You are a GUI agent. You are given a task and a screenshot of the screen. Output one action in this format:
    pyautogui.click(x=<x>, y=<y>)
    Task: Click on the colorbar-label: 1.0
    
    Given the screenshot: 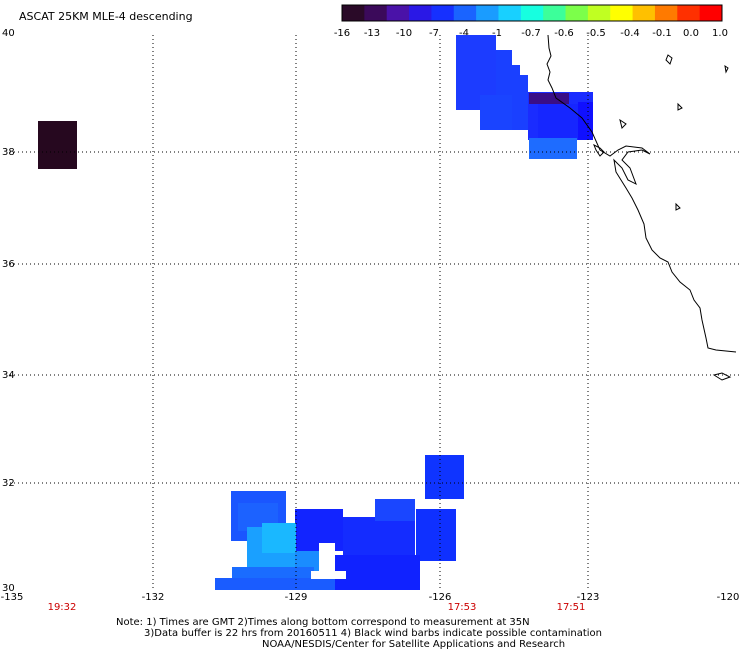 What is the action you would take?
    pyautogui.click(x=720, y=33)
    